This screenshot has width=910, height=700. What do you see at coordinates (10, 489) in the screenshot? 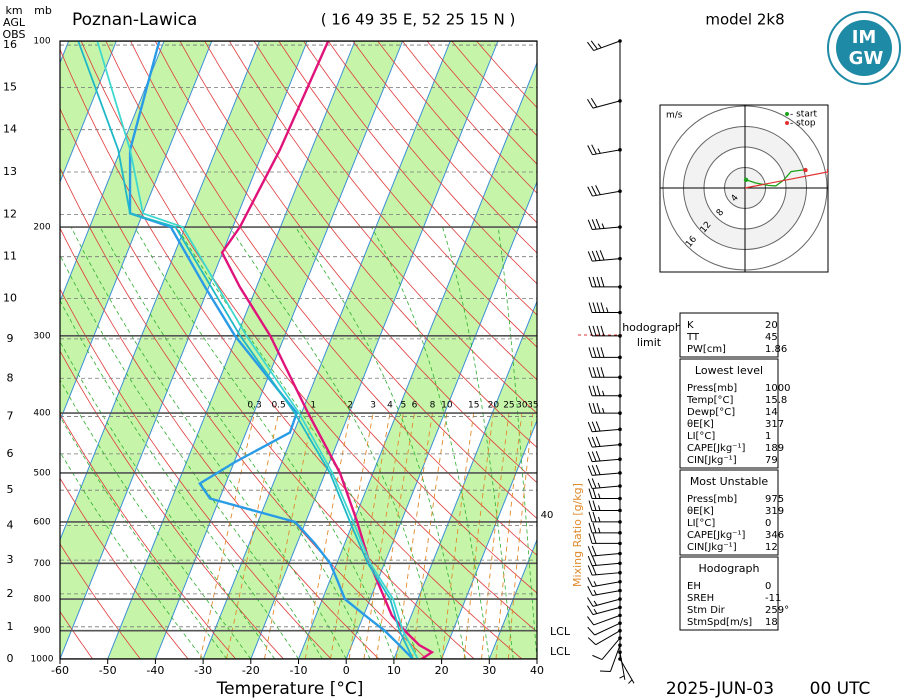
I see `km-tick-label: 5` at bounding box center [10, 489].